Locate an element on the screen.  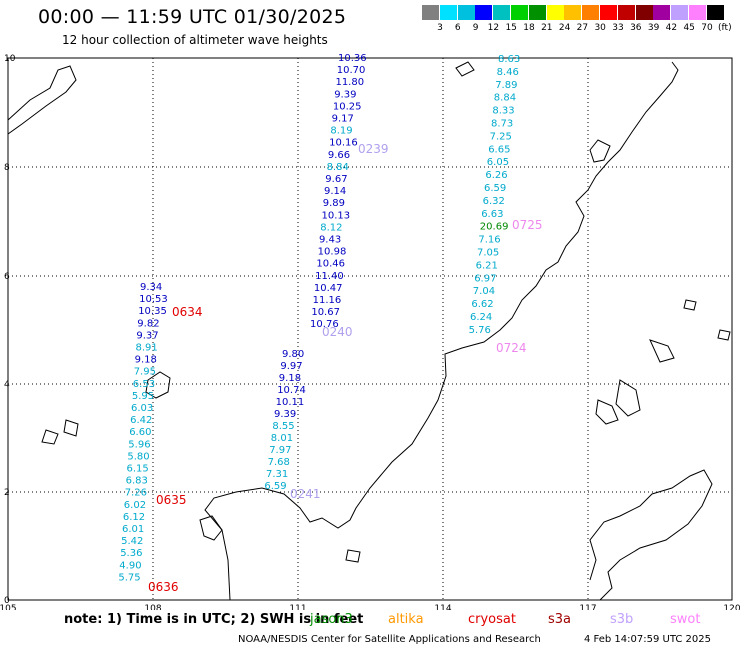
wave-height-value: 9.97 is located at coordinates (291, 366).